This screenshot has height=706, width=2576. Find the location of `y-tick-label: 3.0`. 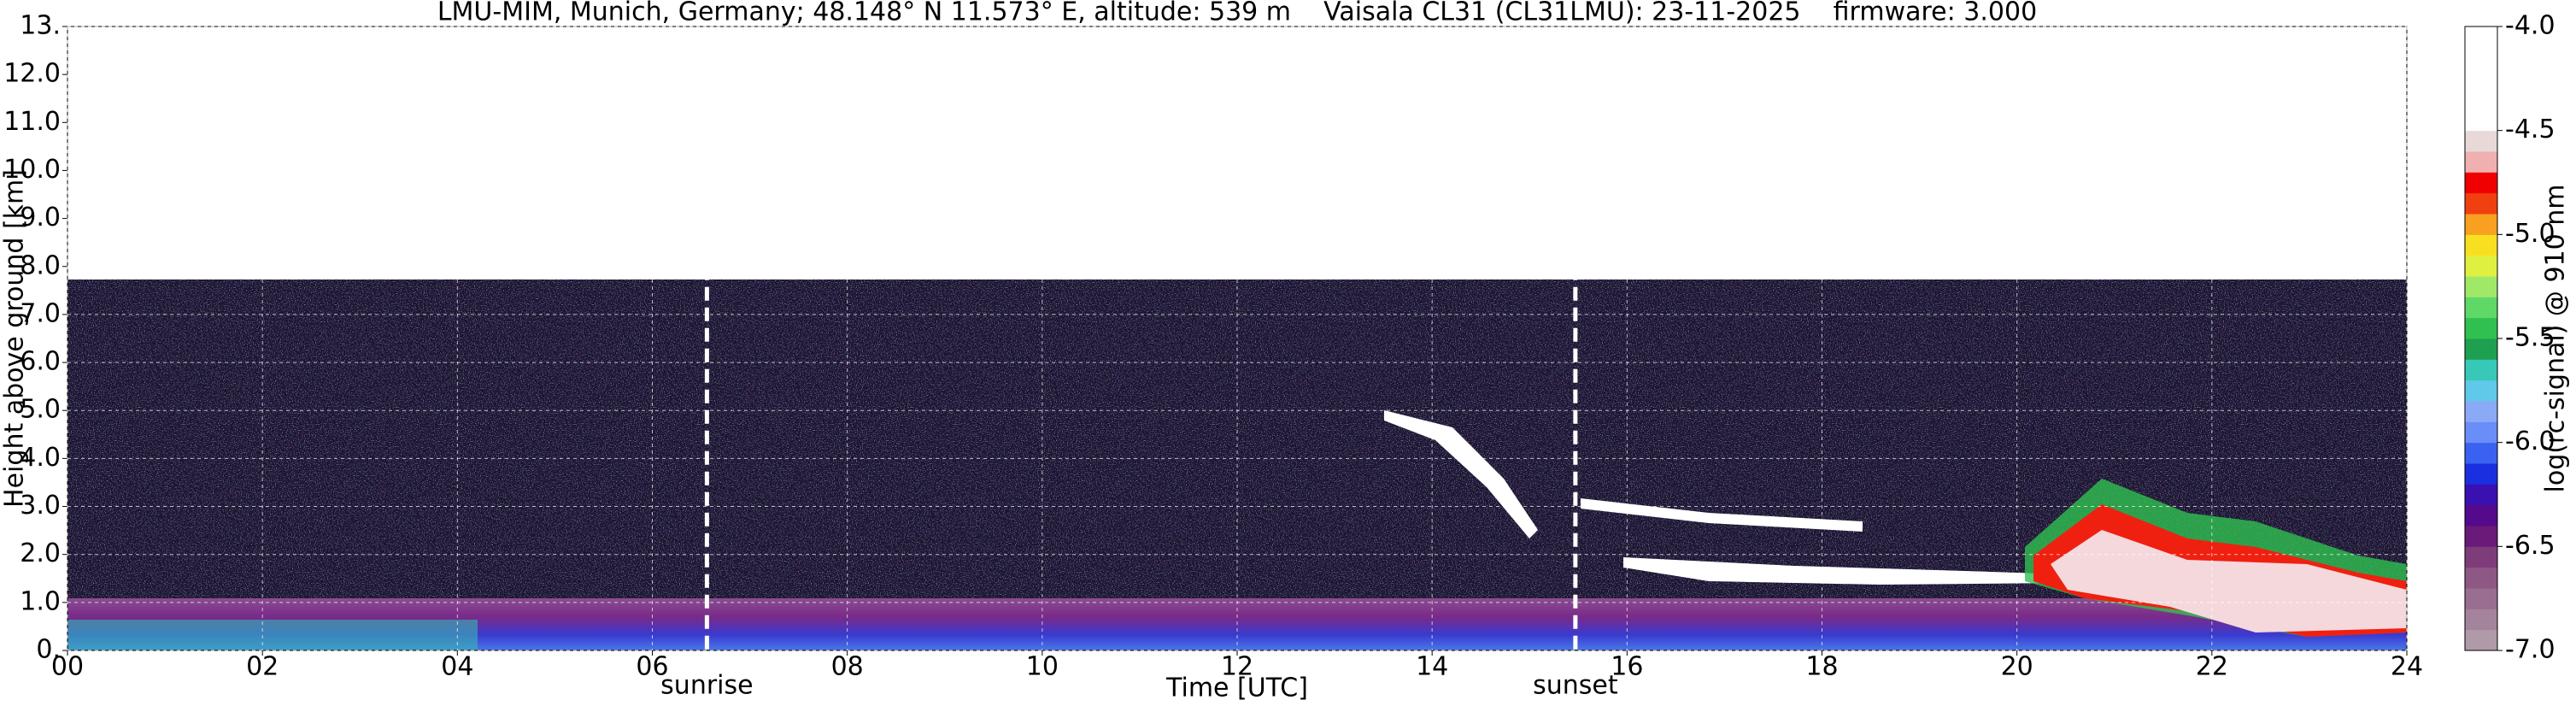

y-tick-label: 3.0 is located at coordinates (40, 506).